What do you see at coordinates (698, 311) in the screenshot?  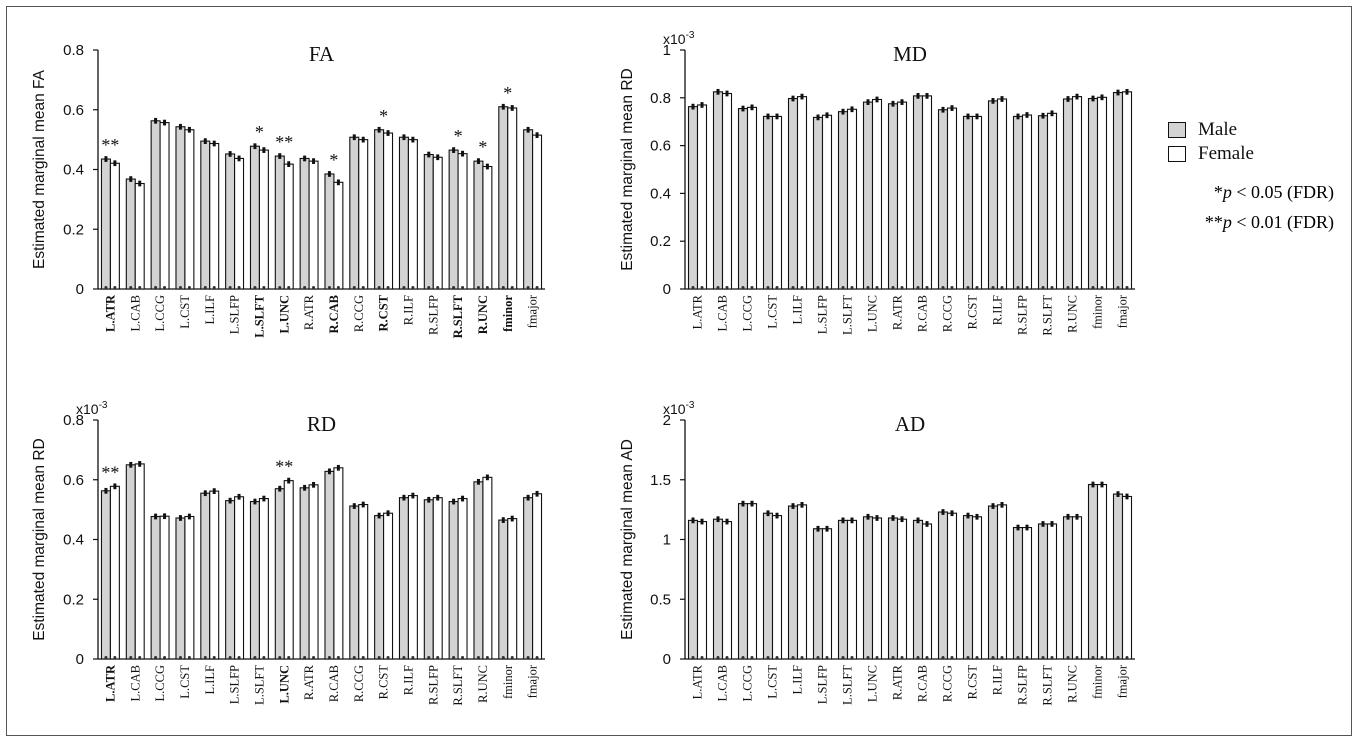 I see `panel-md-category-label: L.ATR` at bounding box center [698, 311].